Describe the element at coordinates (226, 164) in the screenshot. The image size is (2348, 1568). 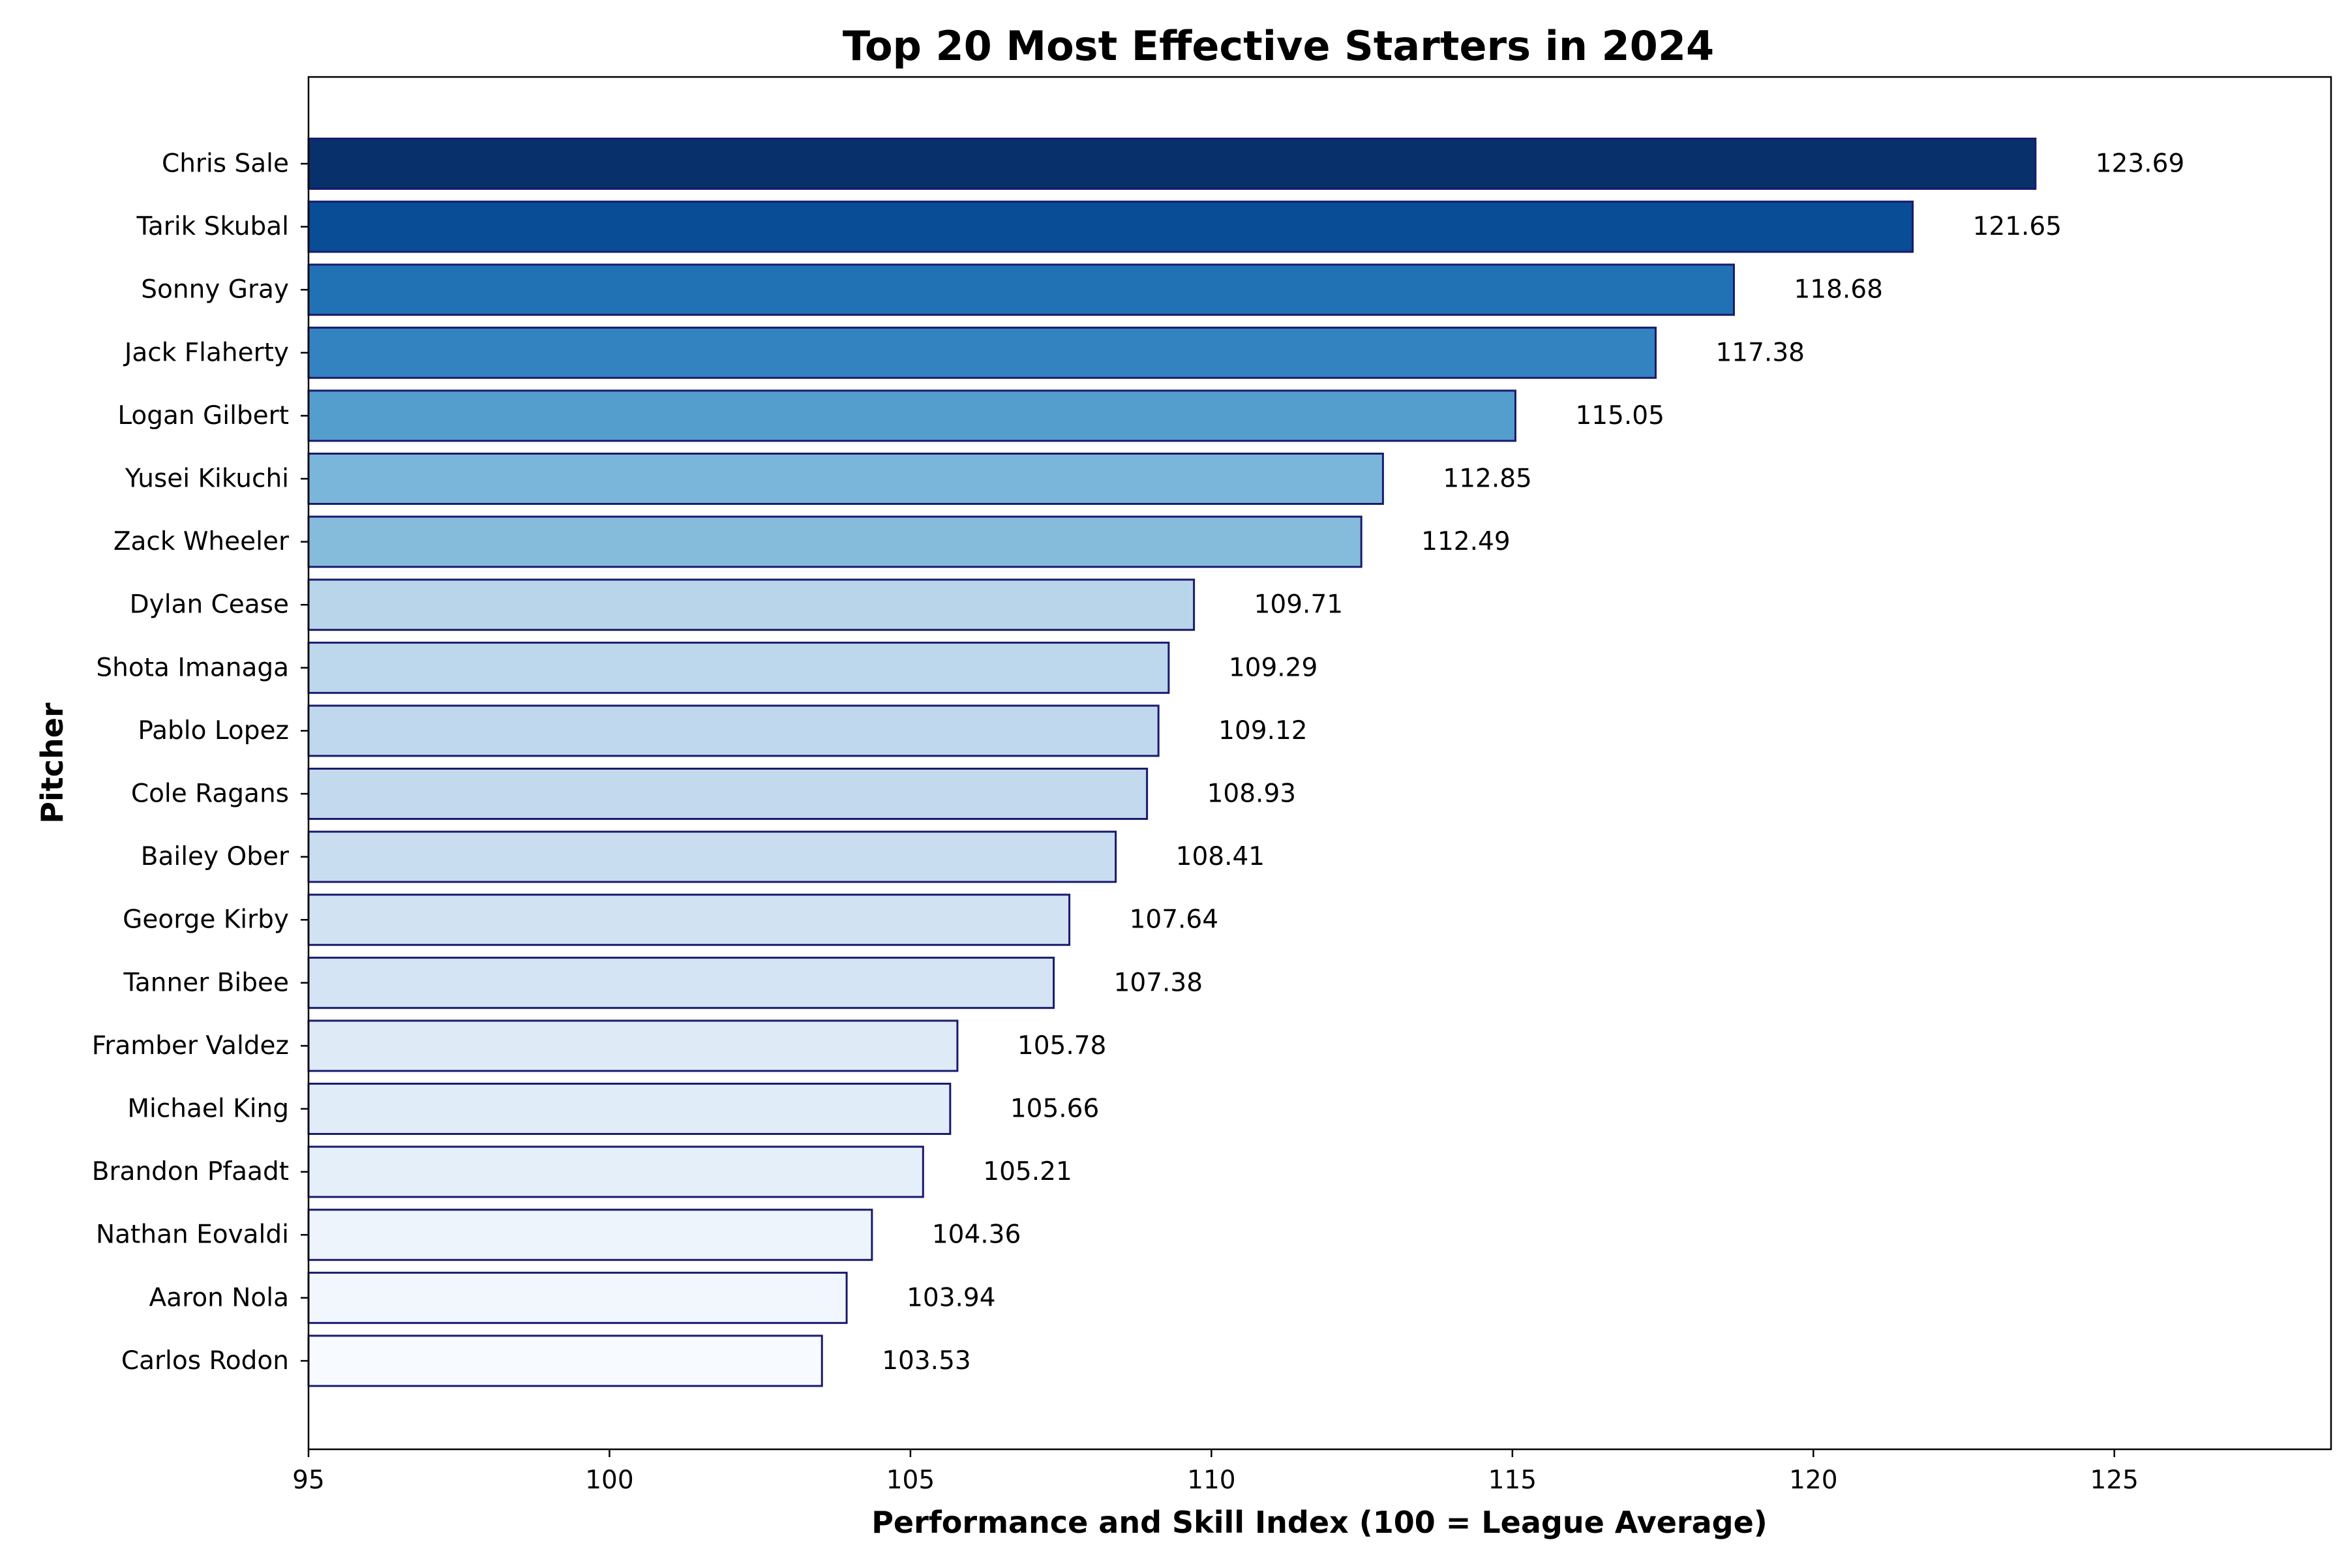
I see `y-tick-label: Chris Sale` at that location.